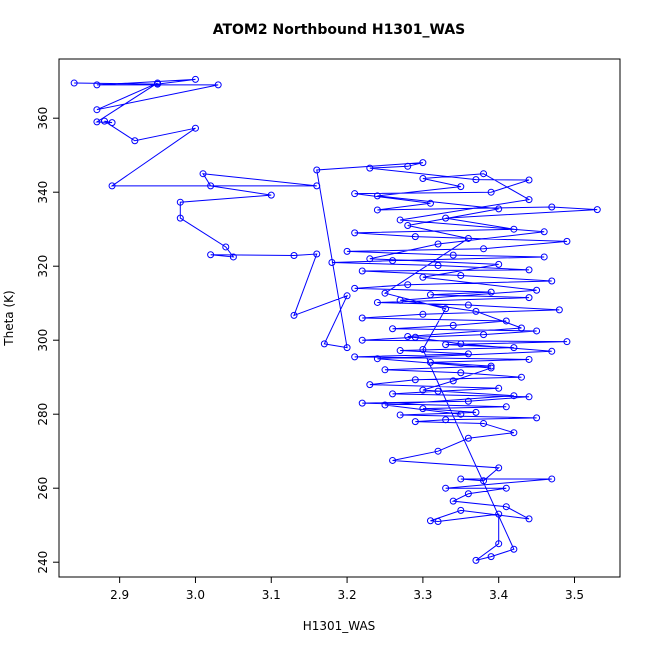  I want to click on x-axis-label: H1301_WAS, so click(339, 626).